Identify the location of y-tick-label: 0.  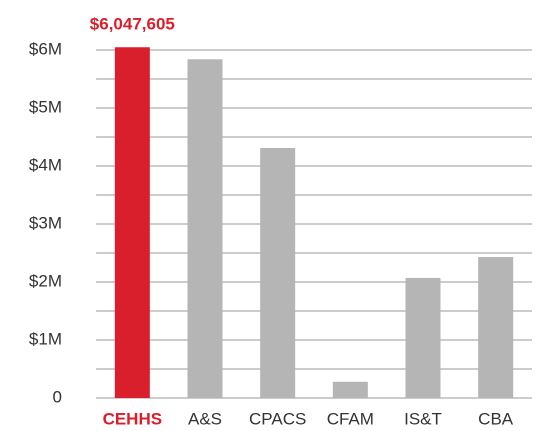
(57, 396).